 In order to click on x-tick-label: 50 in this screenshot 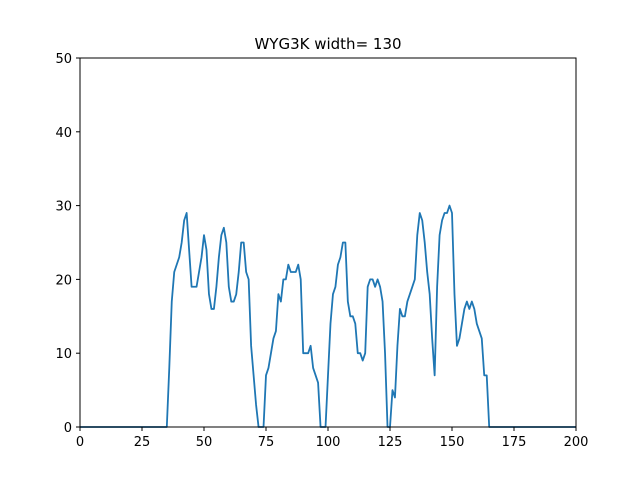, I will do `click(204, 442)`.